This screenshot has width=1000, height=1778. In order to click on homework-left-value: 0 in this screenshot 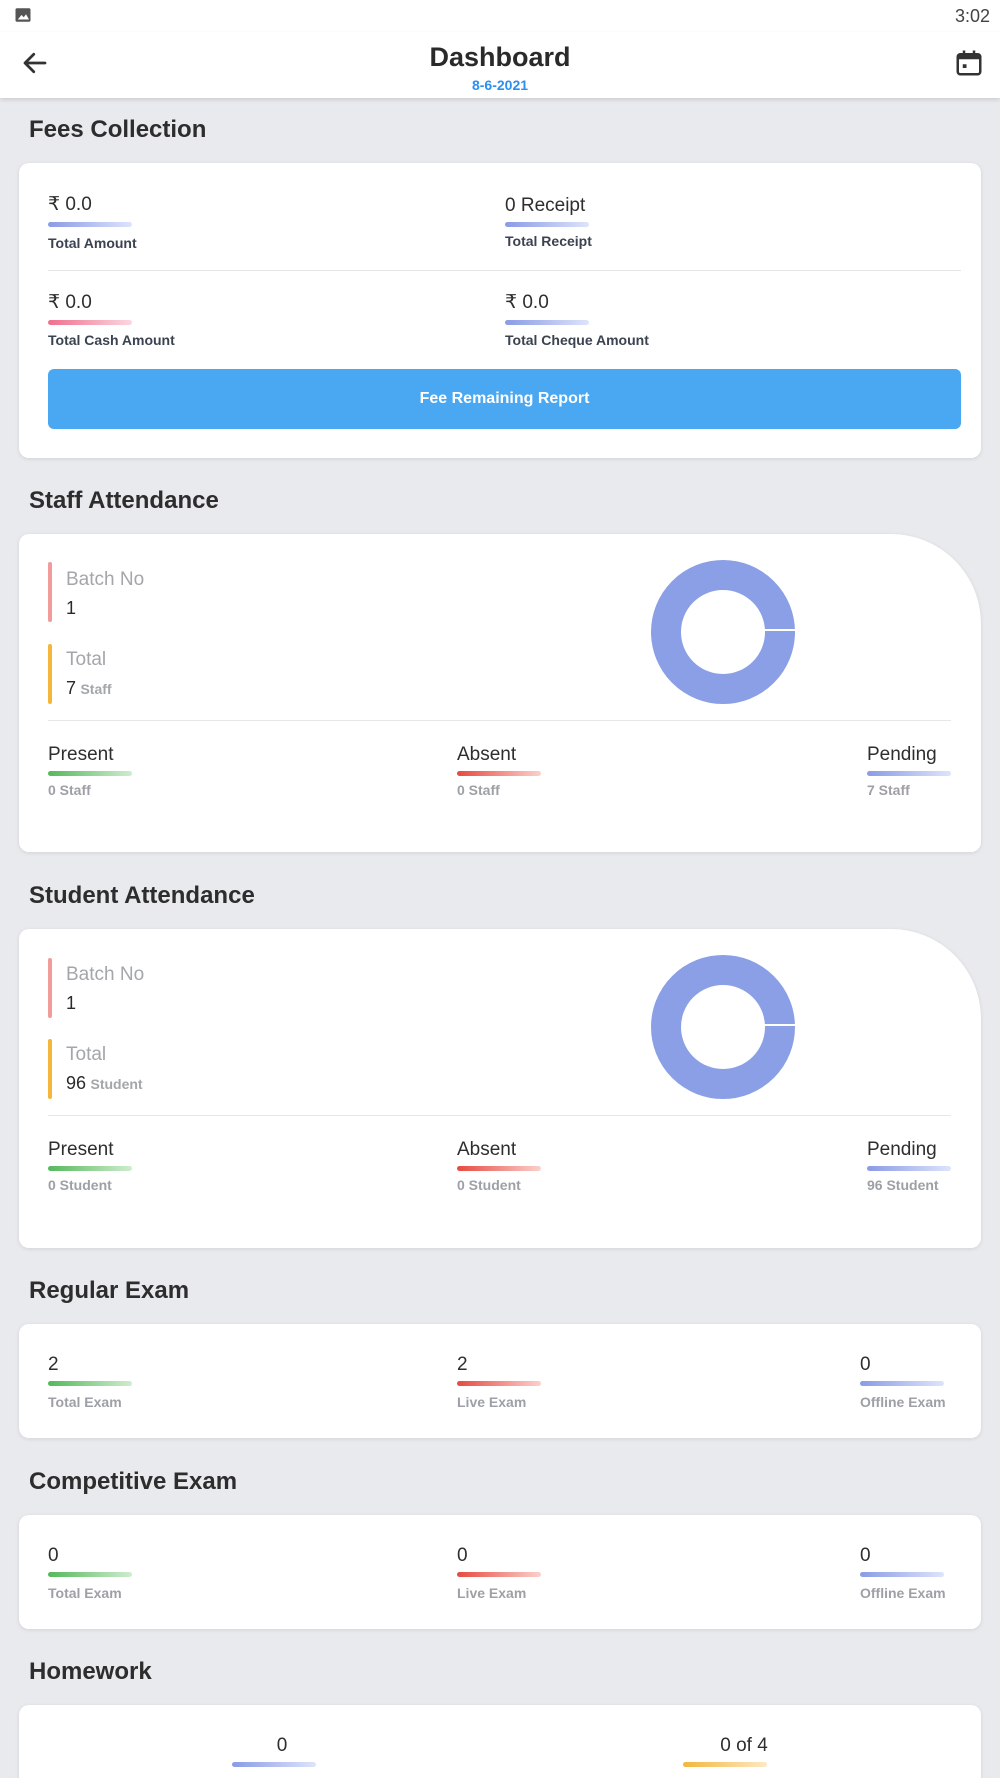, I will do `click(282, 1745)`.